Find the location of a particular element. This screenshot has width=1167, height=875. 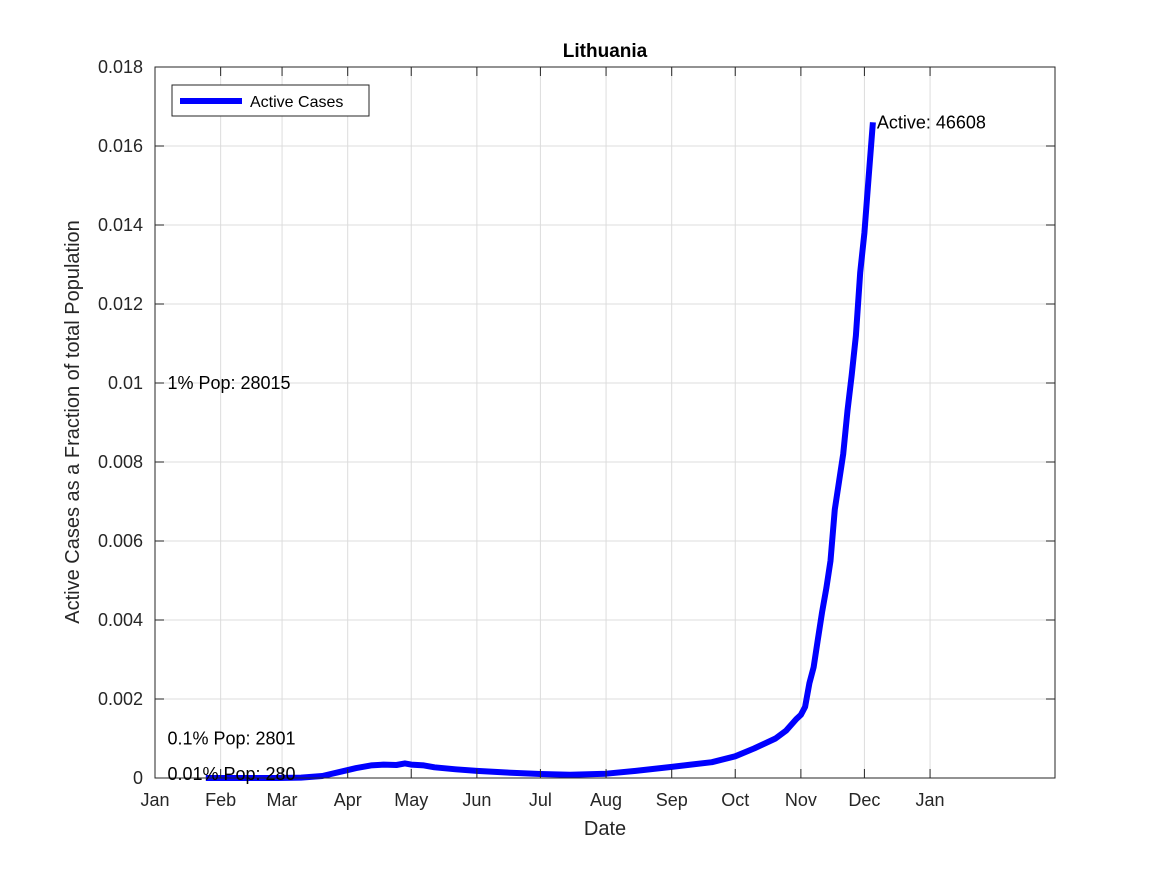

annotation-label: 0.01% Pop: 280 is located at coordinates (231, 774).